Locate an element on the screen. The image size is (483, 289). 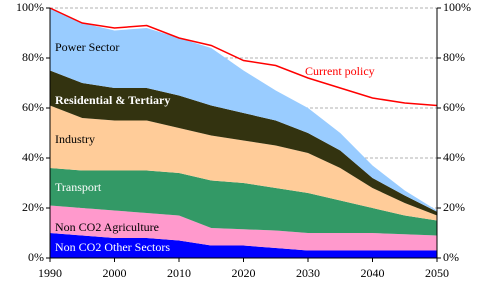
y2-tick-label: 0% is located at coordinates (451, 257).